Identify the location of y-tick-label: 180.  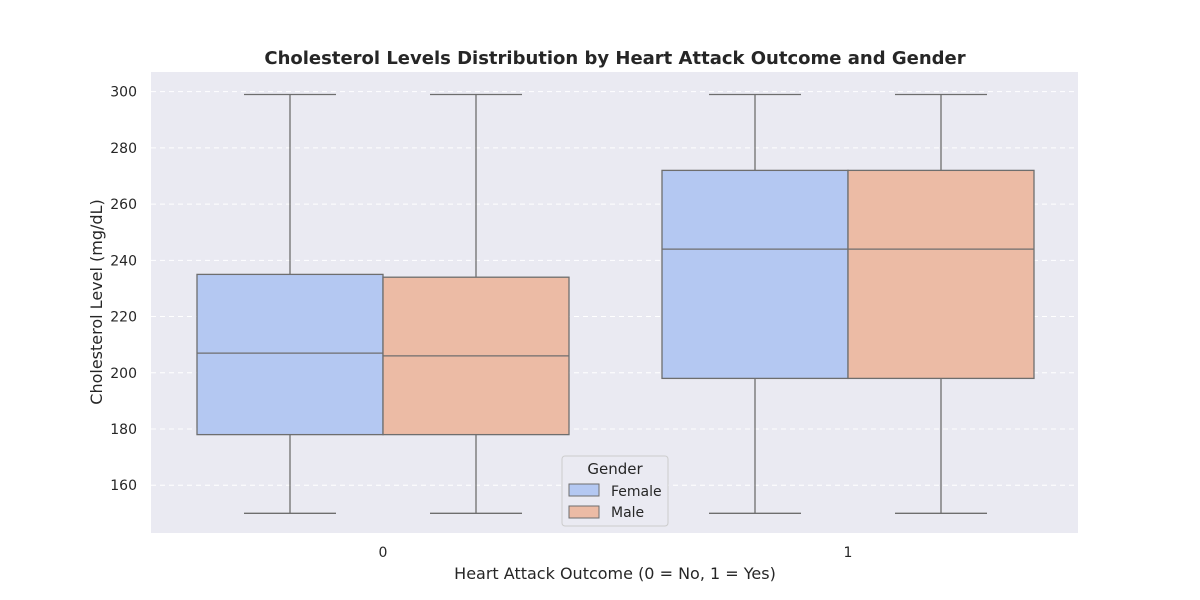
(123, 430).